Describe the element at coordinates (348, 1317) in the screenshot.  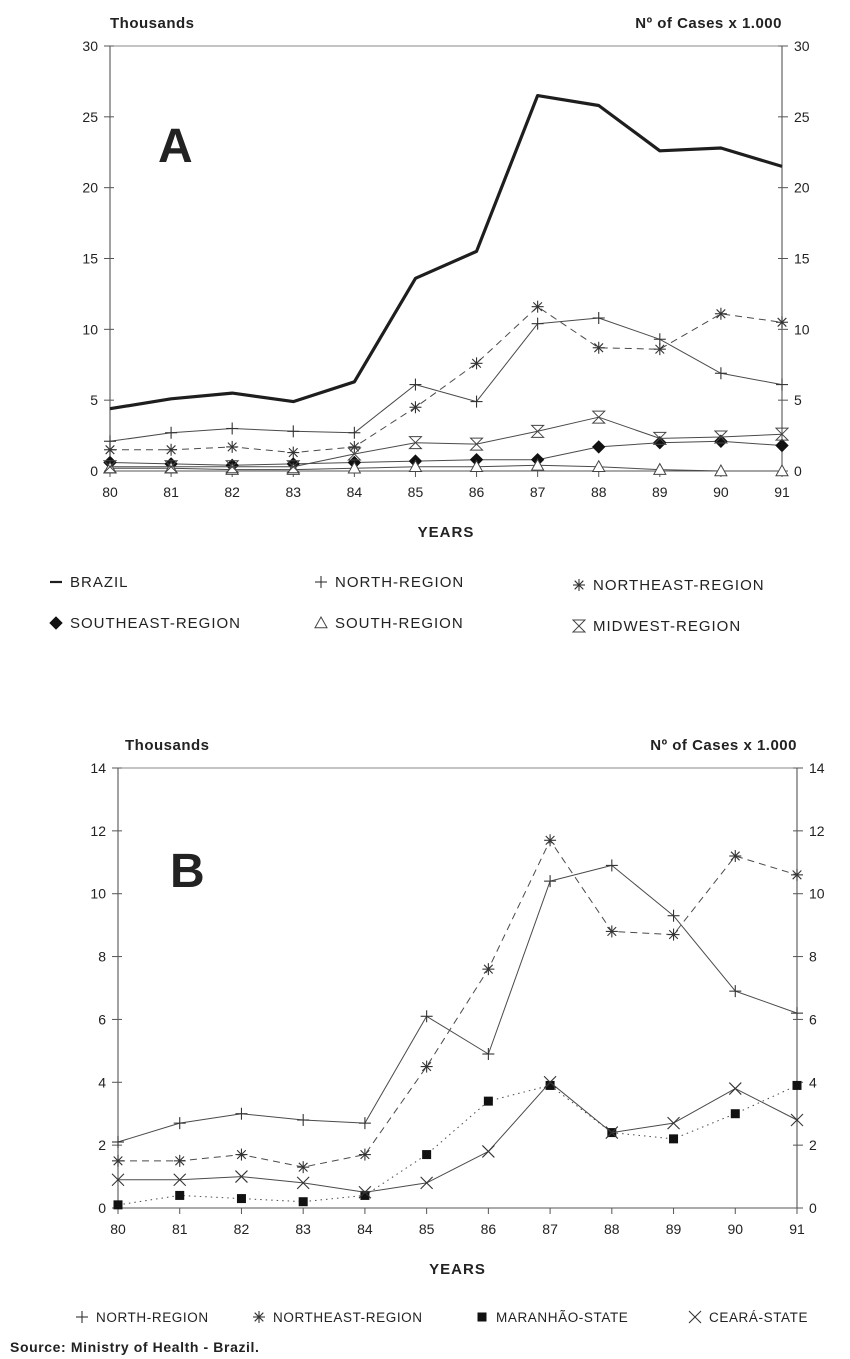
I see `chart-b-legend-northeast-region-label: NORTHEAST-REGION` at that location.